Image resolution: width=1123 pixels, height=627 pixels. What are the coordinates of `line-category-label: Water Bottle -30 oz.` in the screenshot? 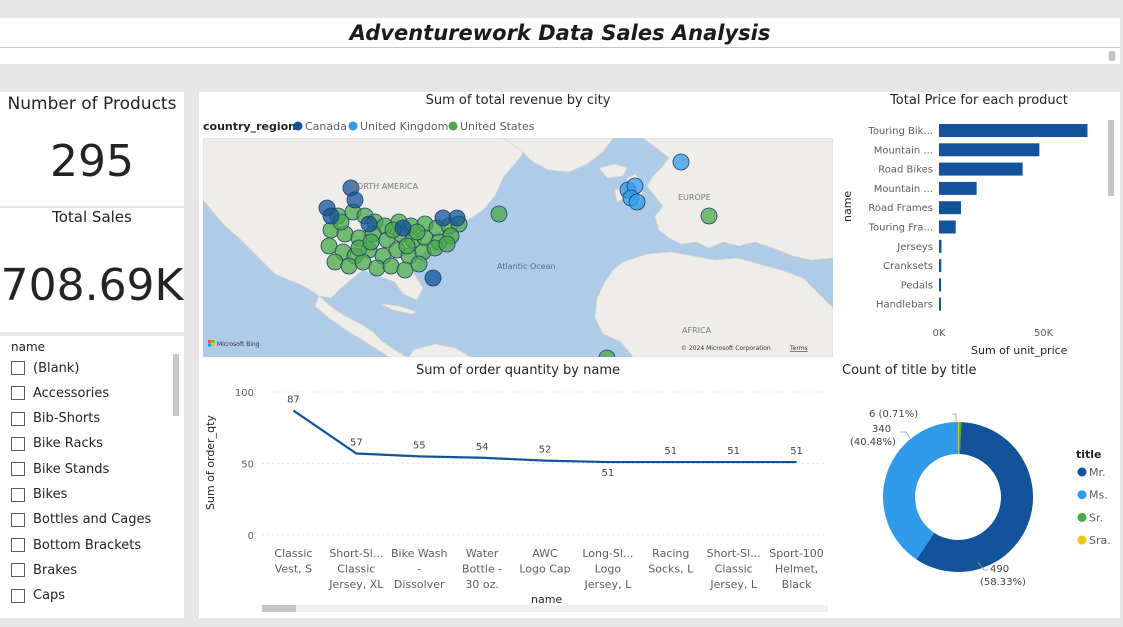 It's located at (482, 569).